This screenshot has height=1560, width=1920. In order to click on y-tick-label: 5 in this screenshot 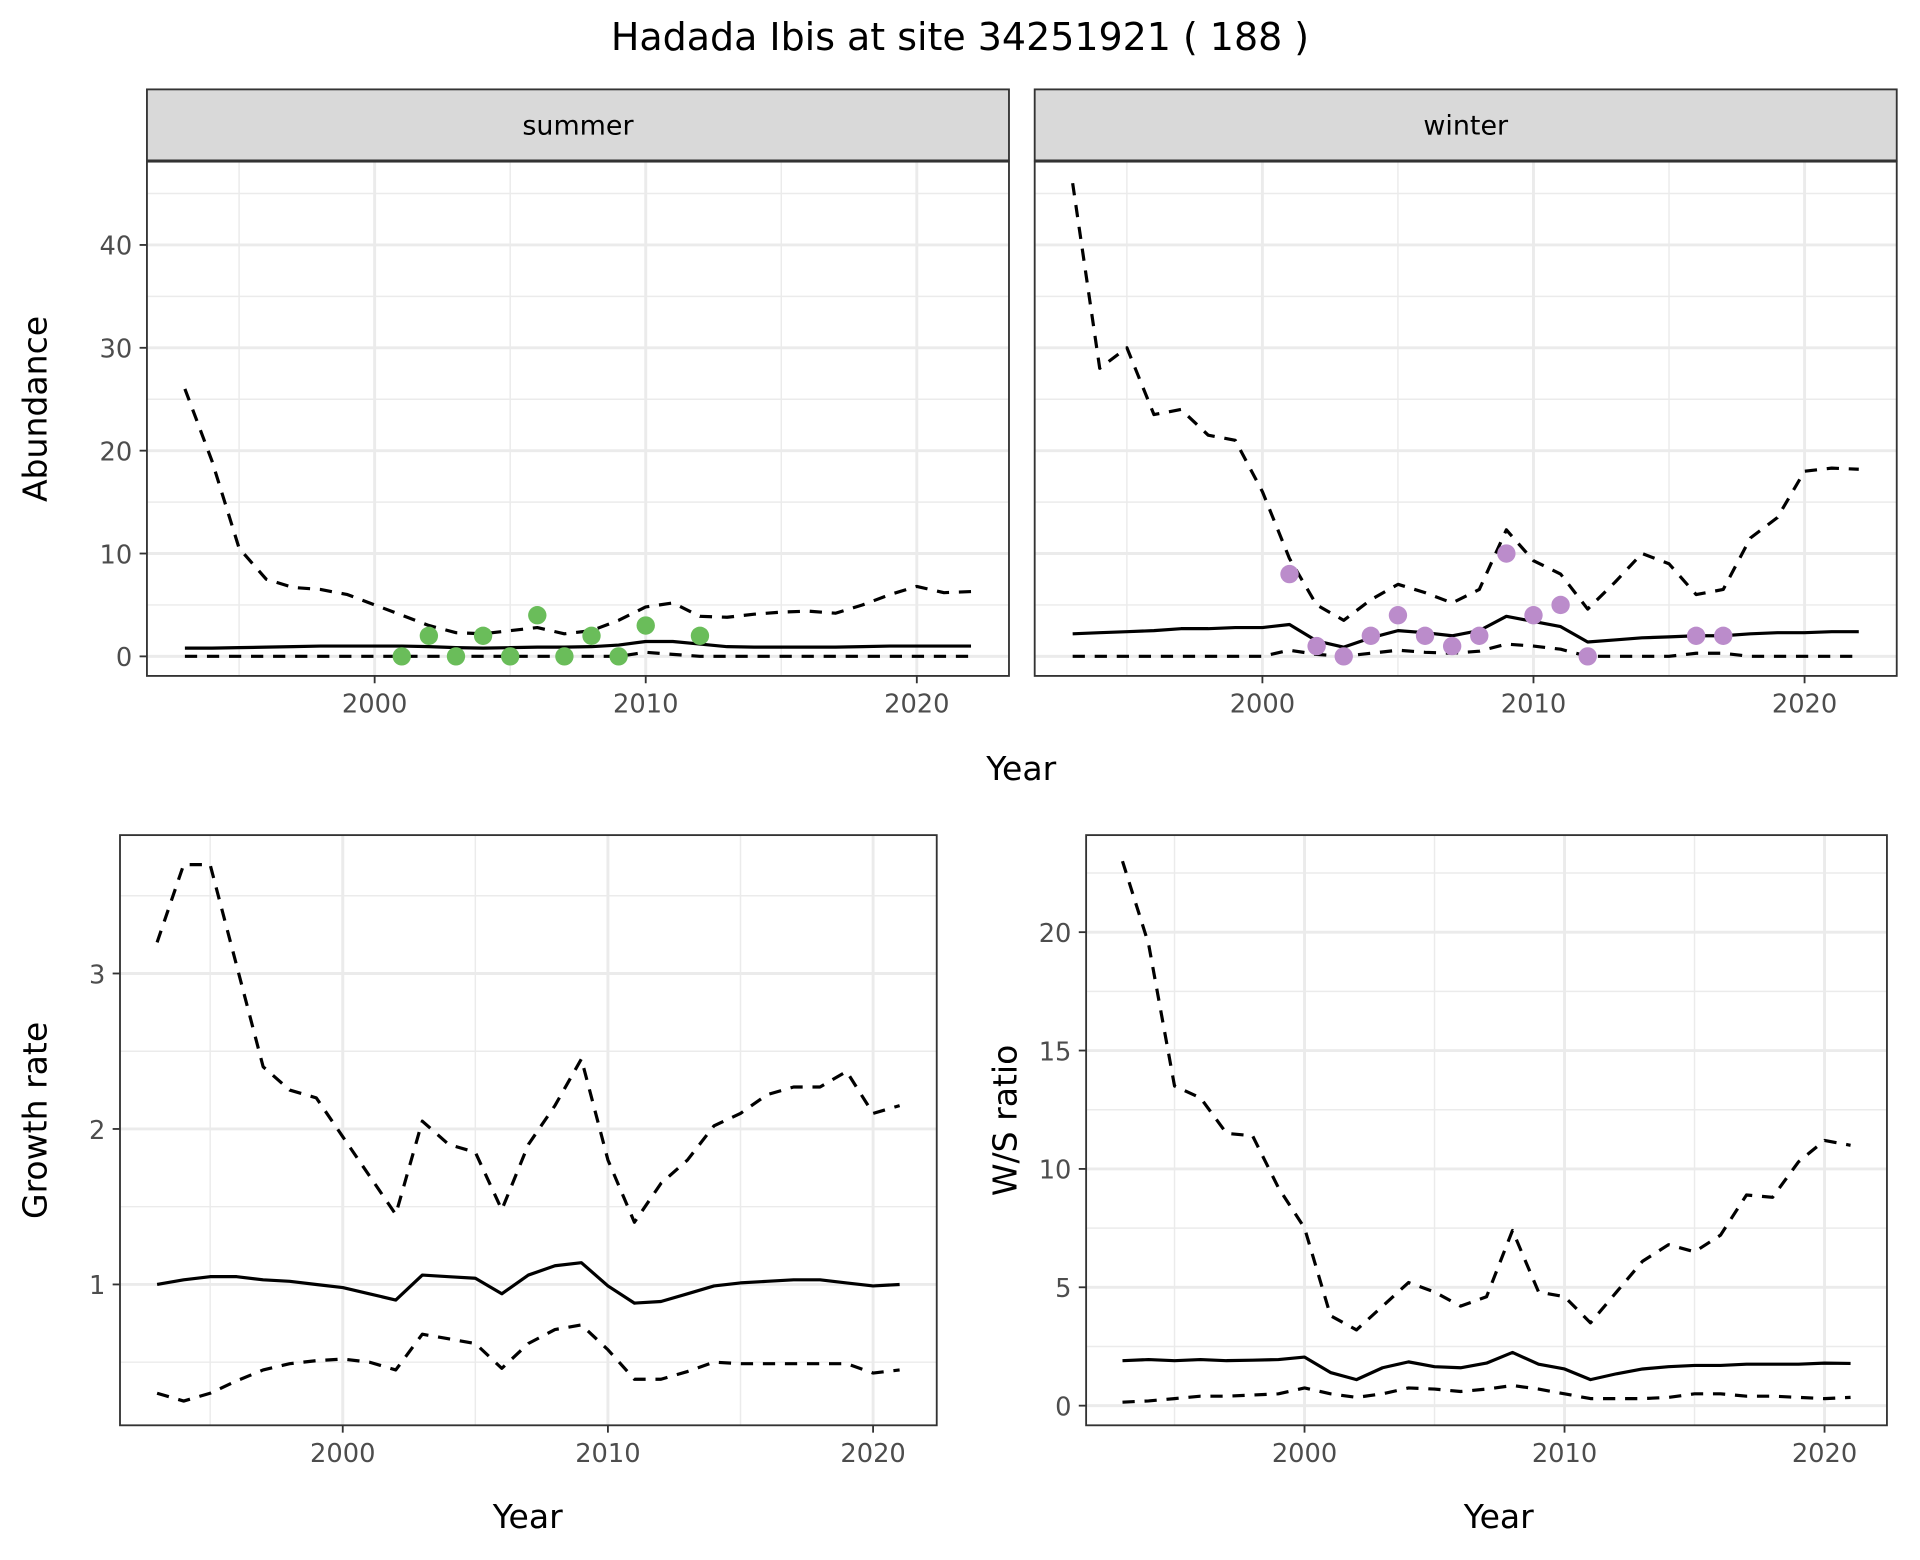, I will do `click(1063, 1289)`.